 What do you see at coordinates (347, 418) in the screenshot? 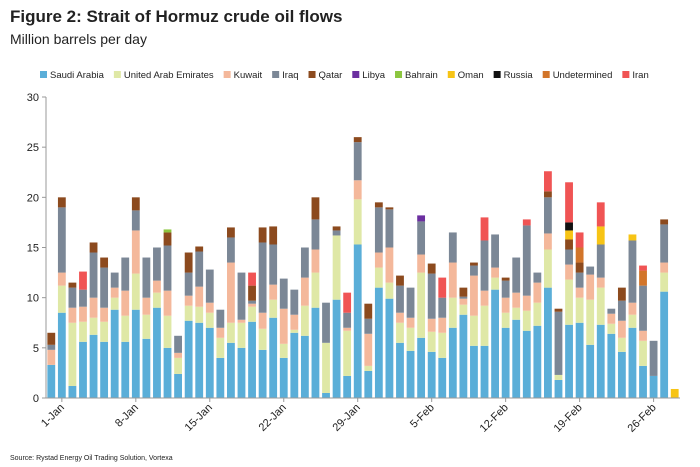
I see `x-tick-label: 29-Jan` at bounding box center [347, 418].